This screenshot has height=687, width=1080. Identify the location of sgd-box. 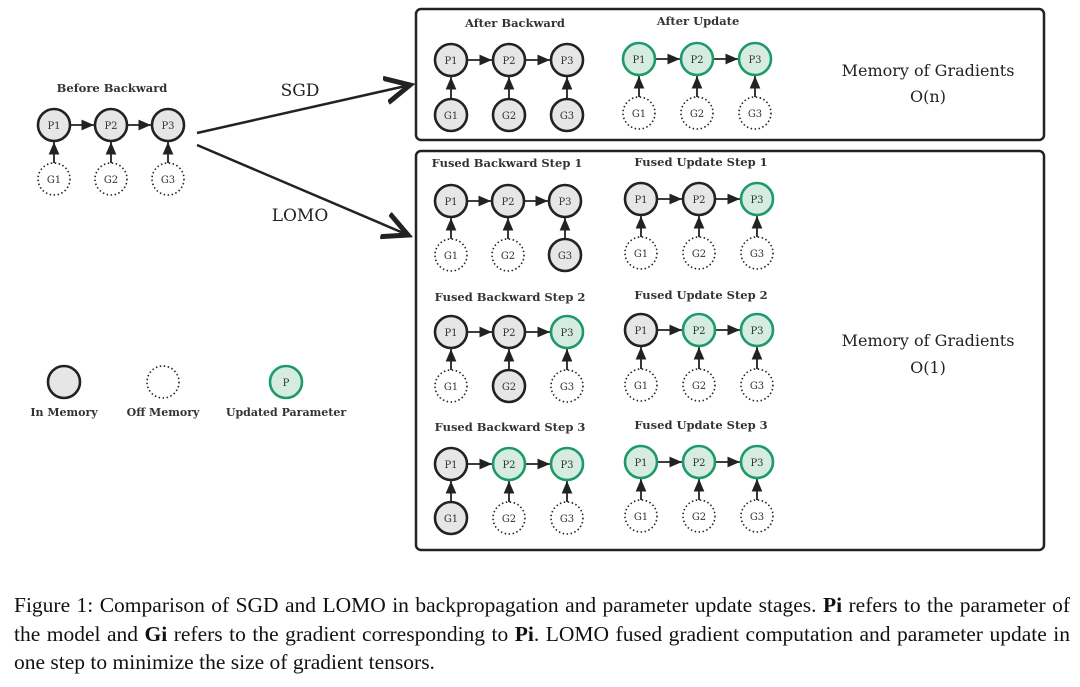
(730, 74).